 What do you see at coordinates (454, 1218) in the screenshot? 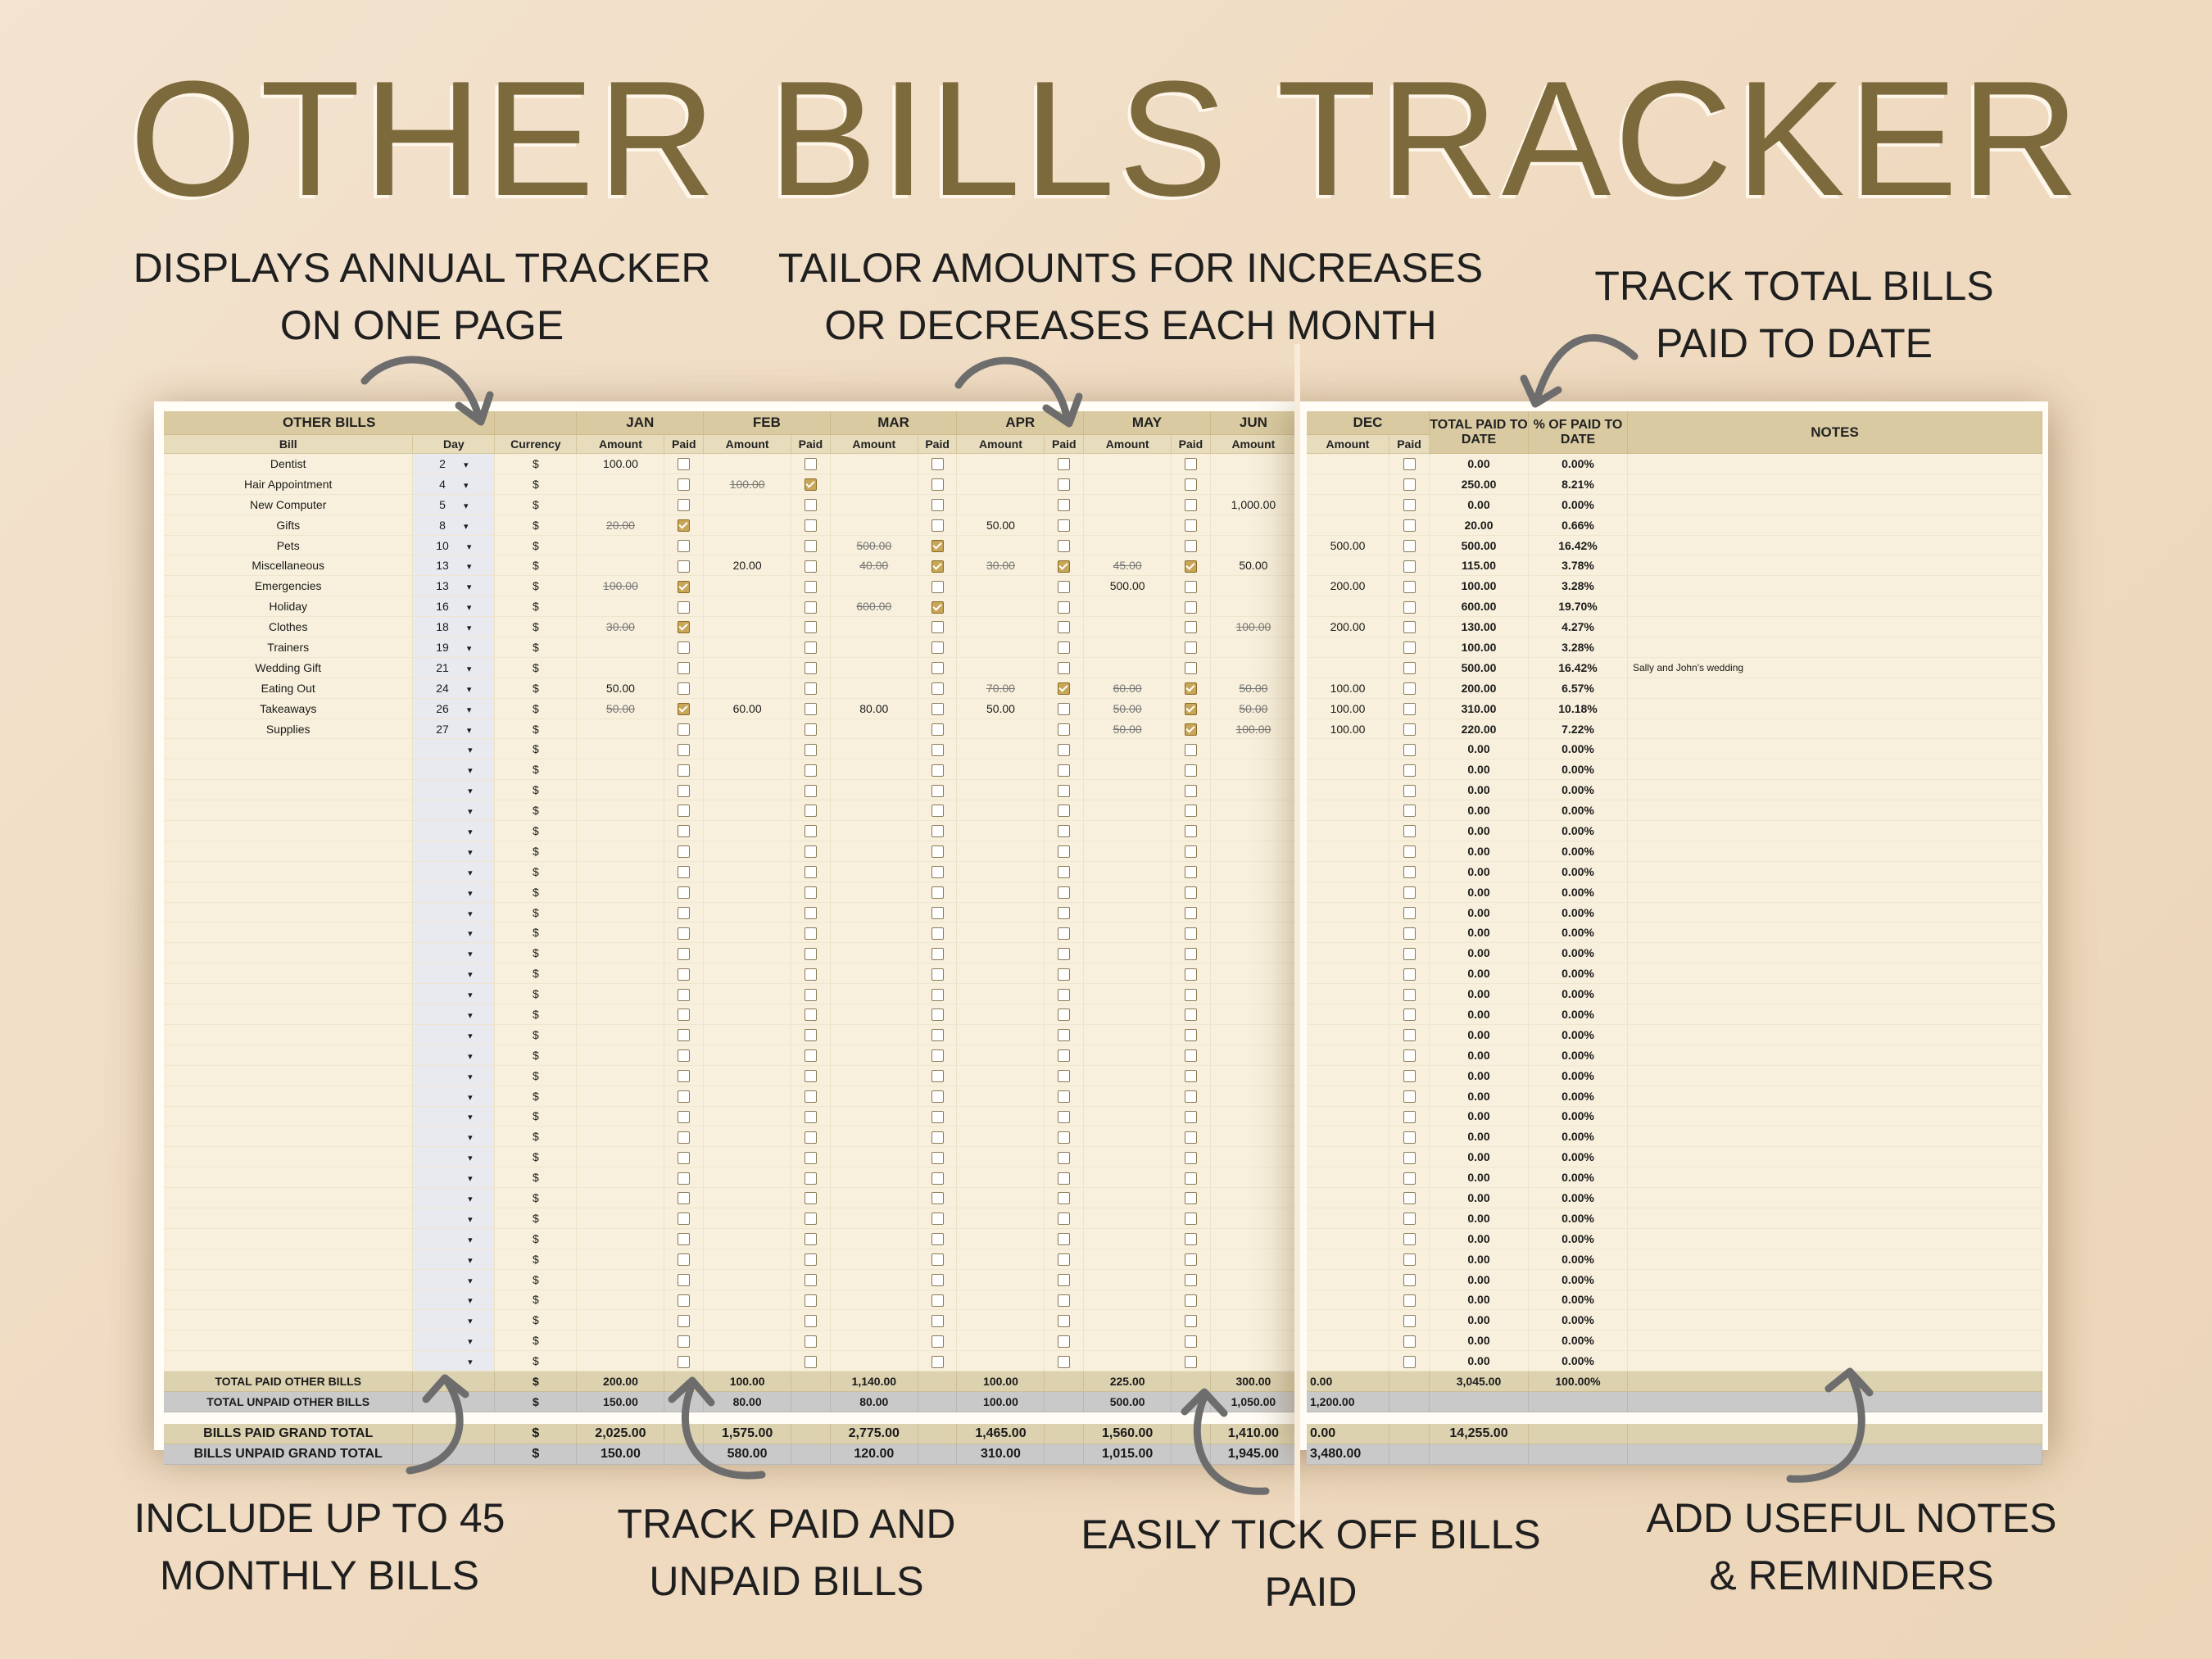
I see `day-select: ▾` at bounding box center [454, 1218].